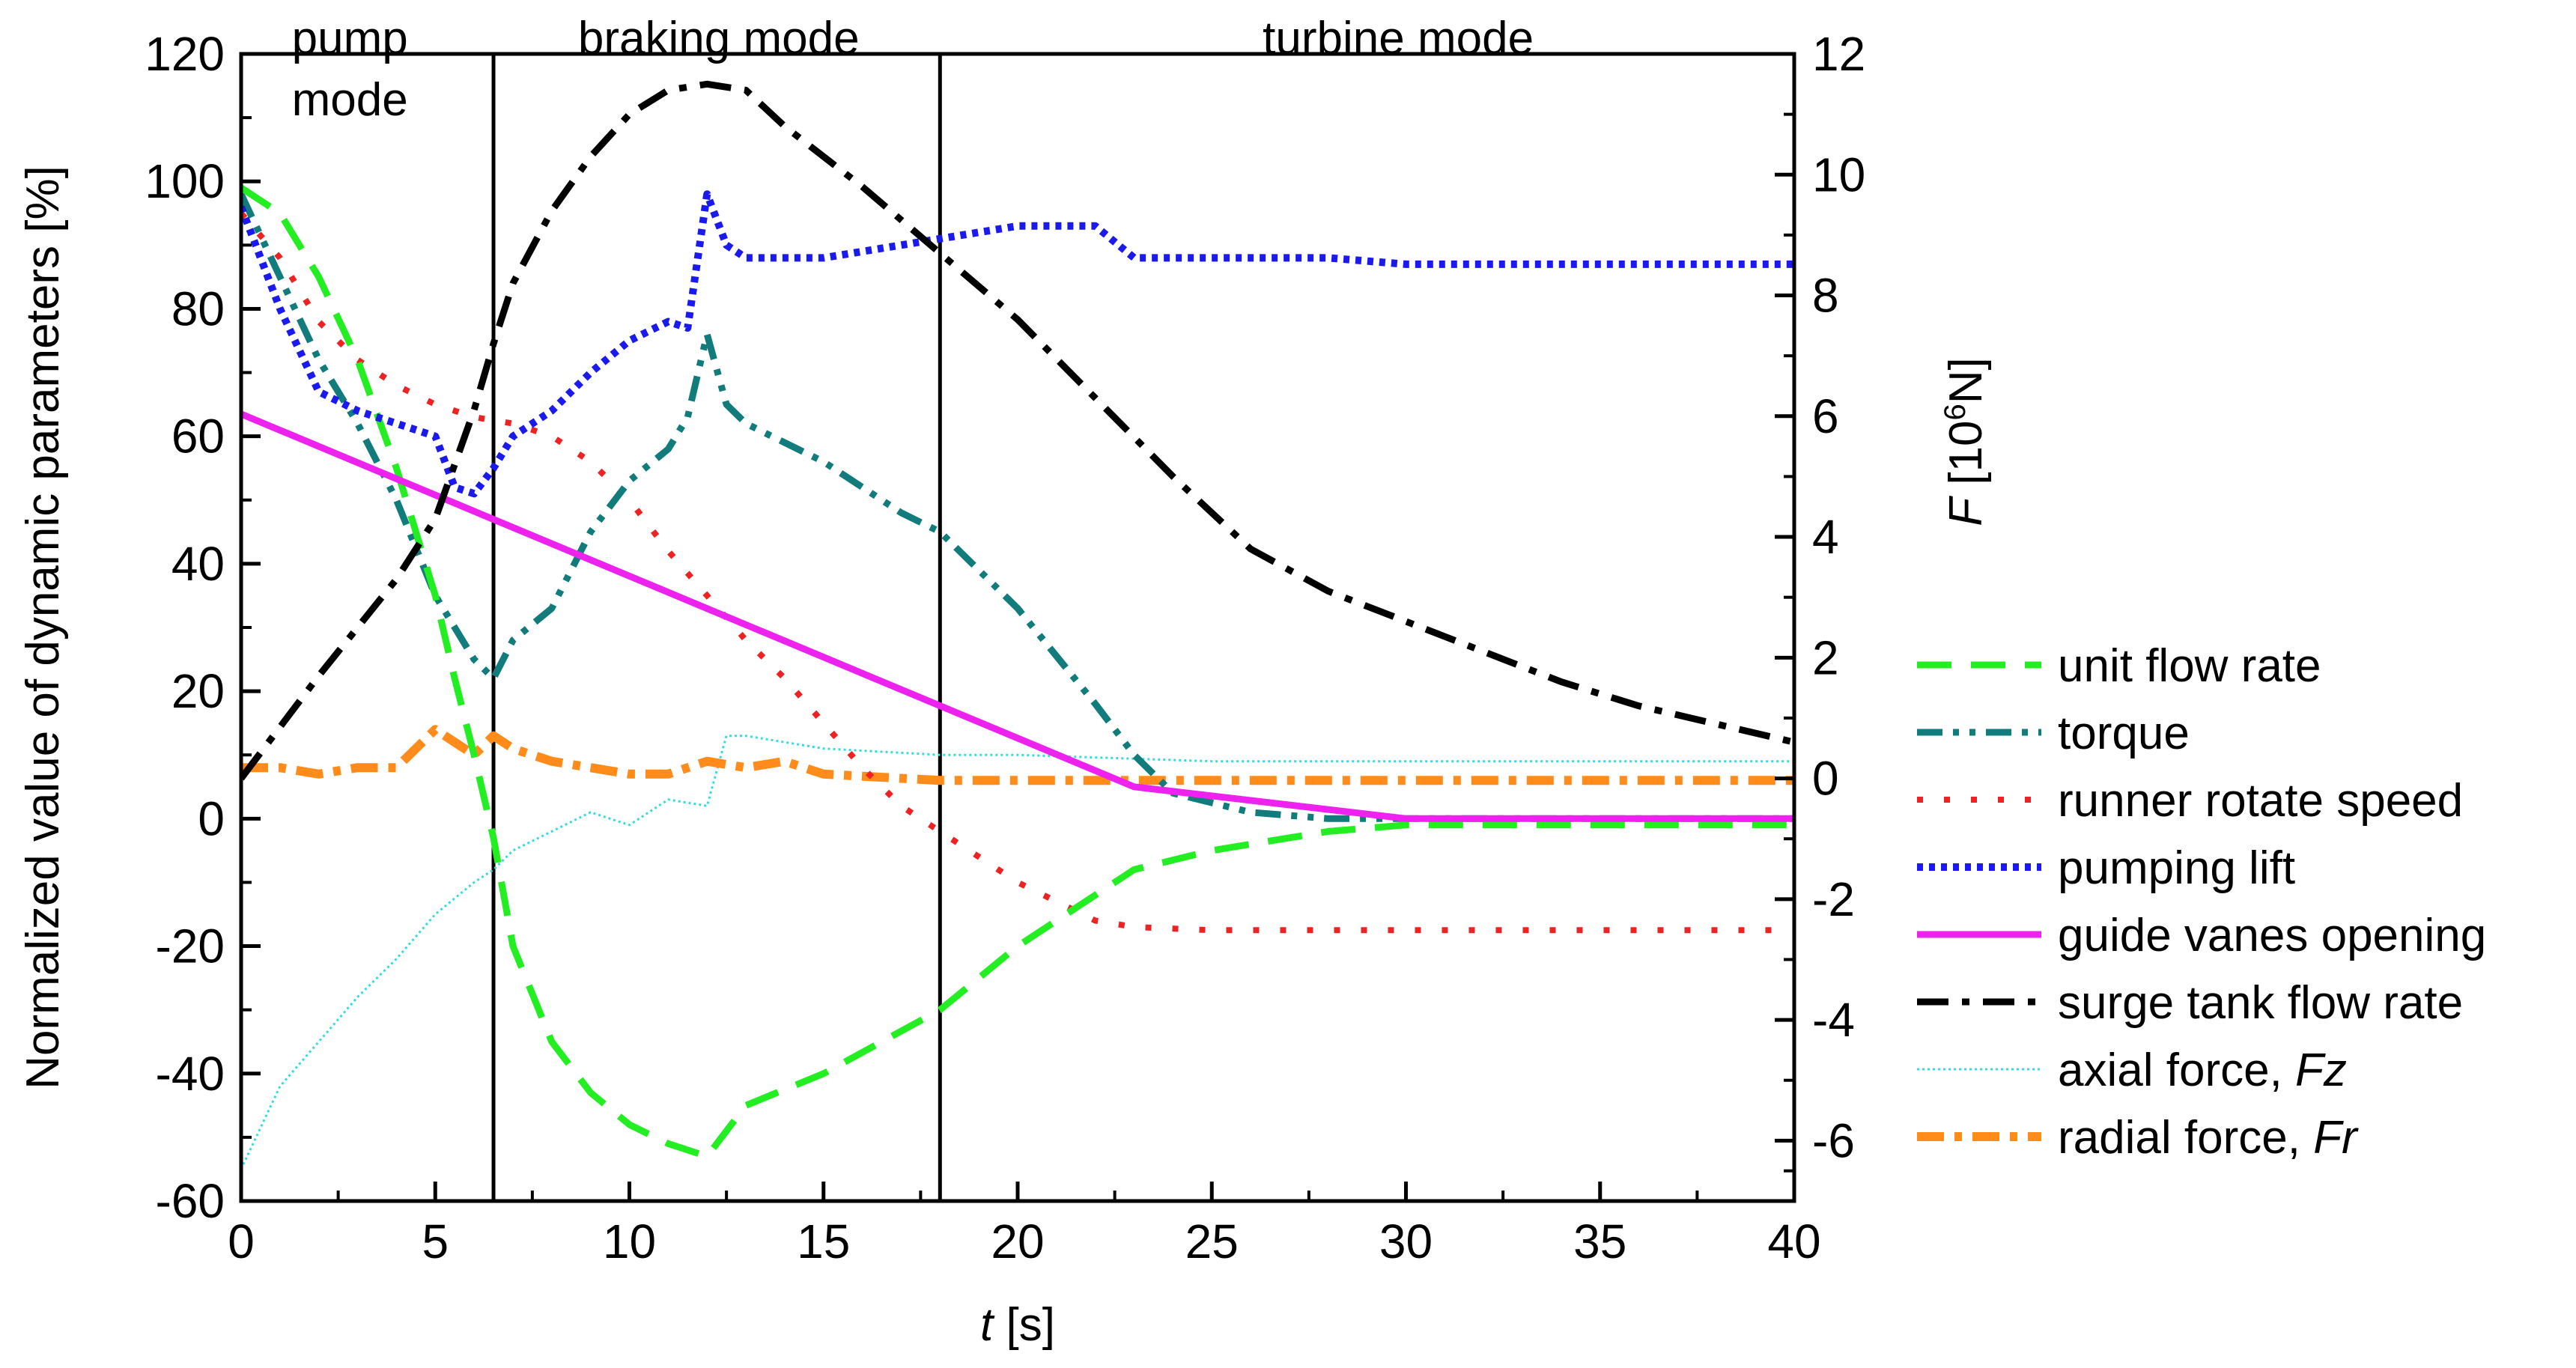 This screenshot has height=1368, width=2576. Describe the element at coordinates (2208, 1138) in the screenshot. I see `legend-label: radial force, Fr` at that location.